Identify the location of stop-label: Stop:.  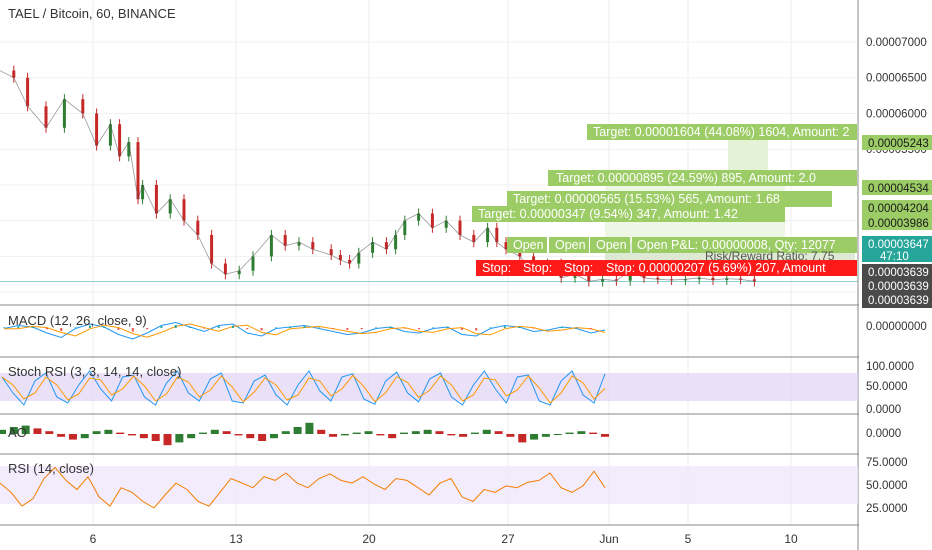
(666, 268).